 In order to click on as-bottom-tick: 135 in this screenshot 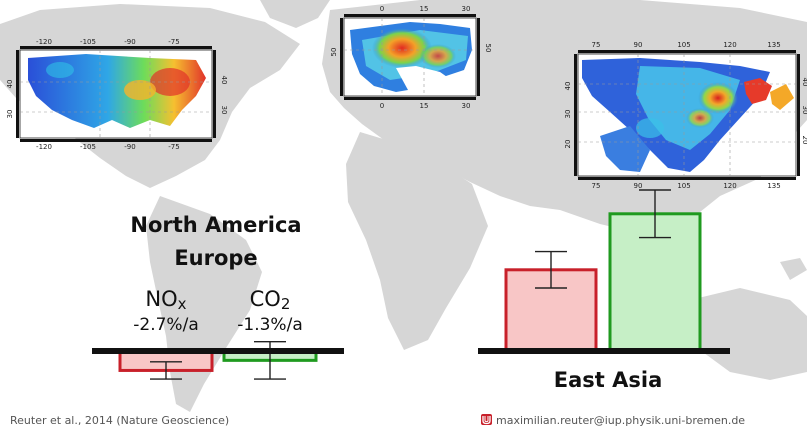, I will do `click(773, 186)`.